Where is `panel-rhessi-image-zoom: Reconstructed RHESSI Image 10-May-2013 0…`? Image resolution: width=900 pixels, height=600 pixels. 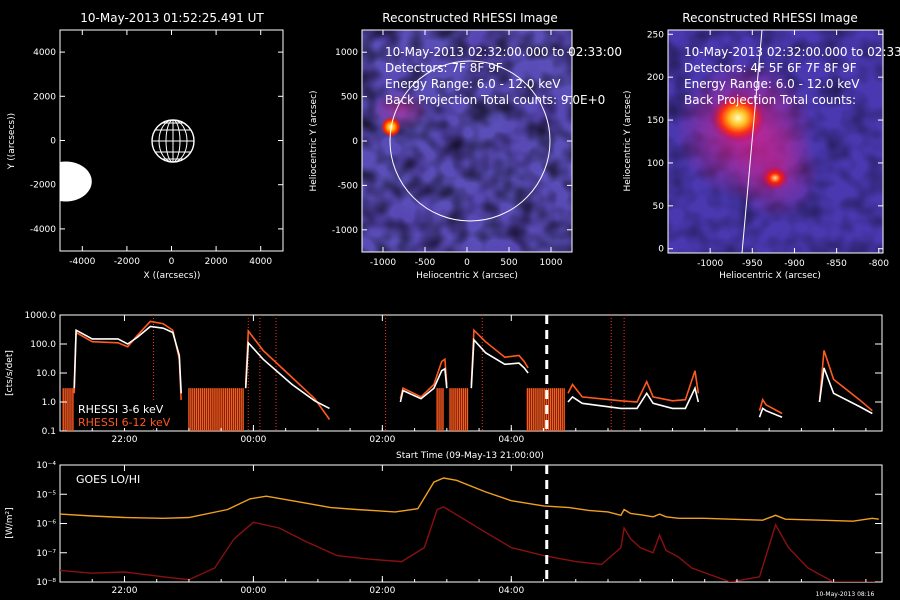
panel-rhessi-image-zoom: Reconstructed RHESSI Image 10-May-2013 0… is located at coordinates (761, 146).